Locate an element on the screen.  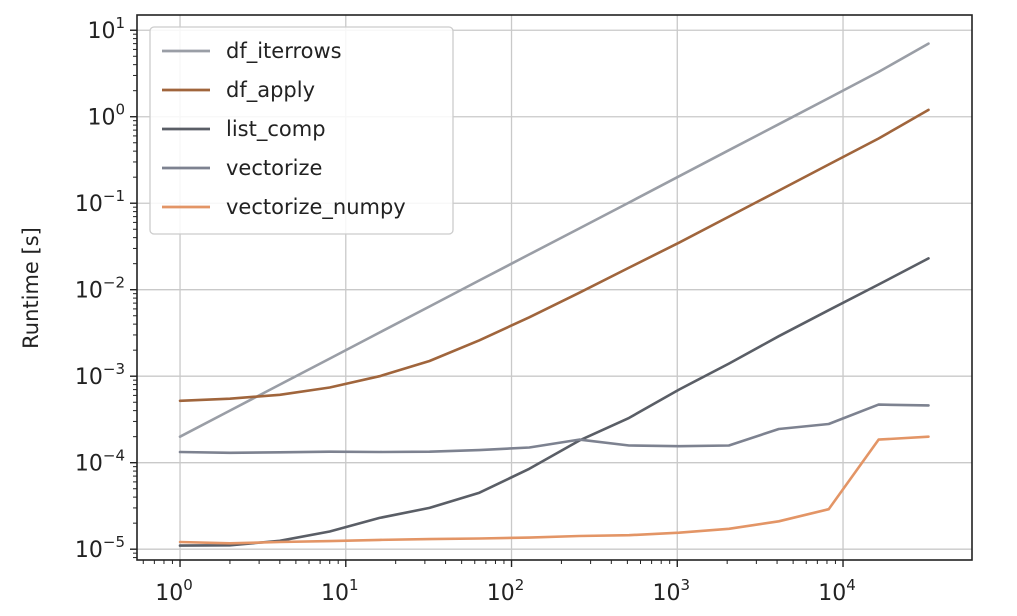
legend-label: df_apply is located at coordinates (270, 90).